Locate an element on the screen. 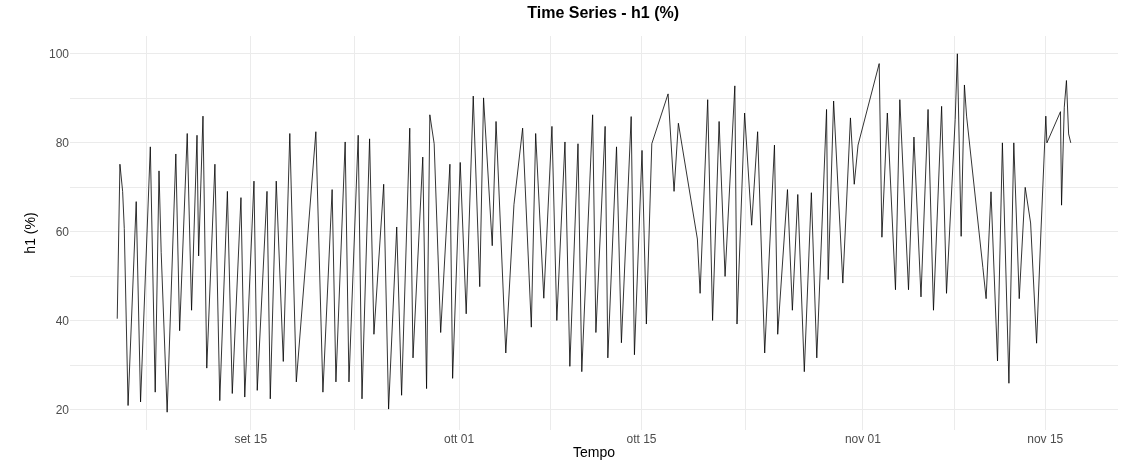  x-tick-label: nov 01 is located at coordinates (863, 439).